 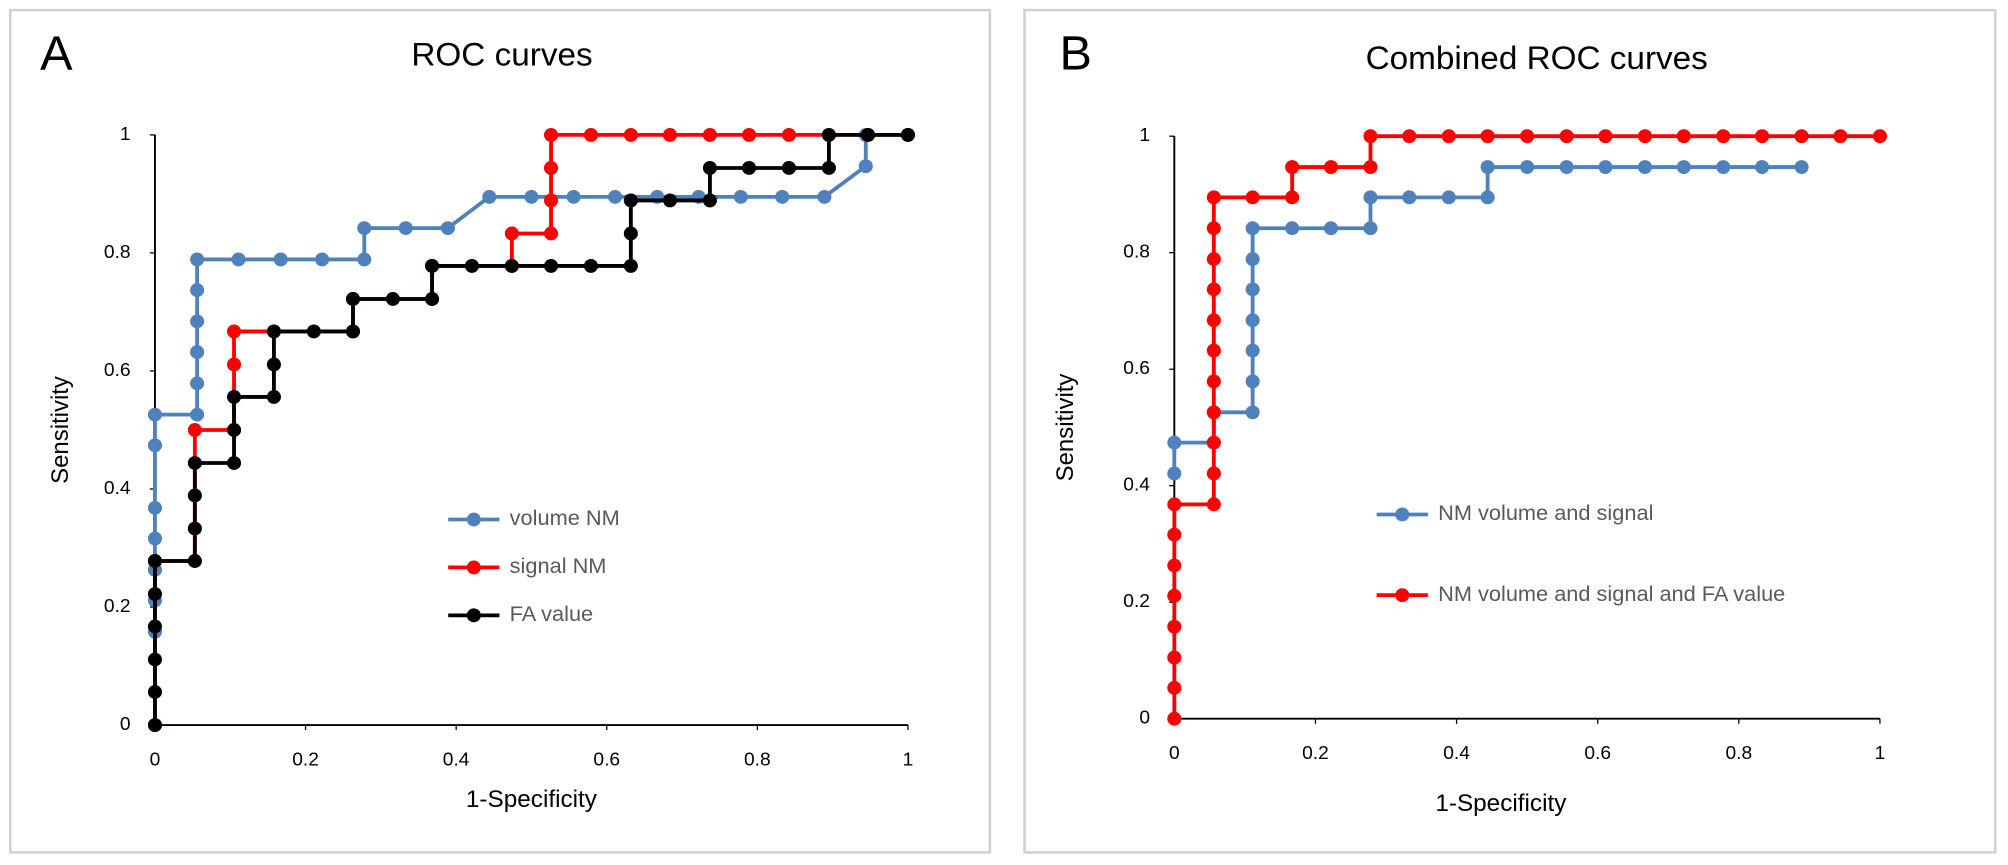 What do you see at coordinates (125, 134) in the screenshot?
I see `y-tick-label: 1` at bounding box center [125, 134].